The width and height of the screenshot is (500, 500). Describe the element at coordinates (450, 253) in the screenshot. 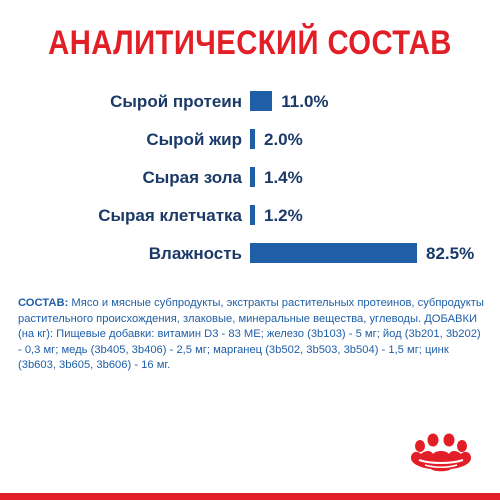

I see `bar-value-label: 82.5%` at that location.